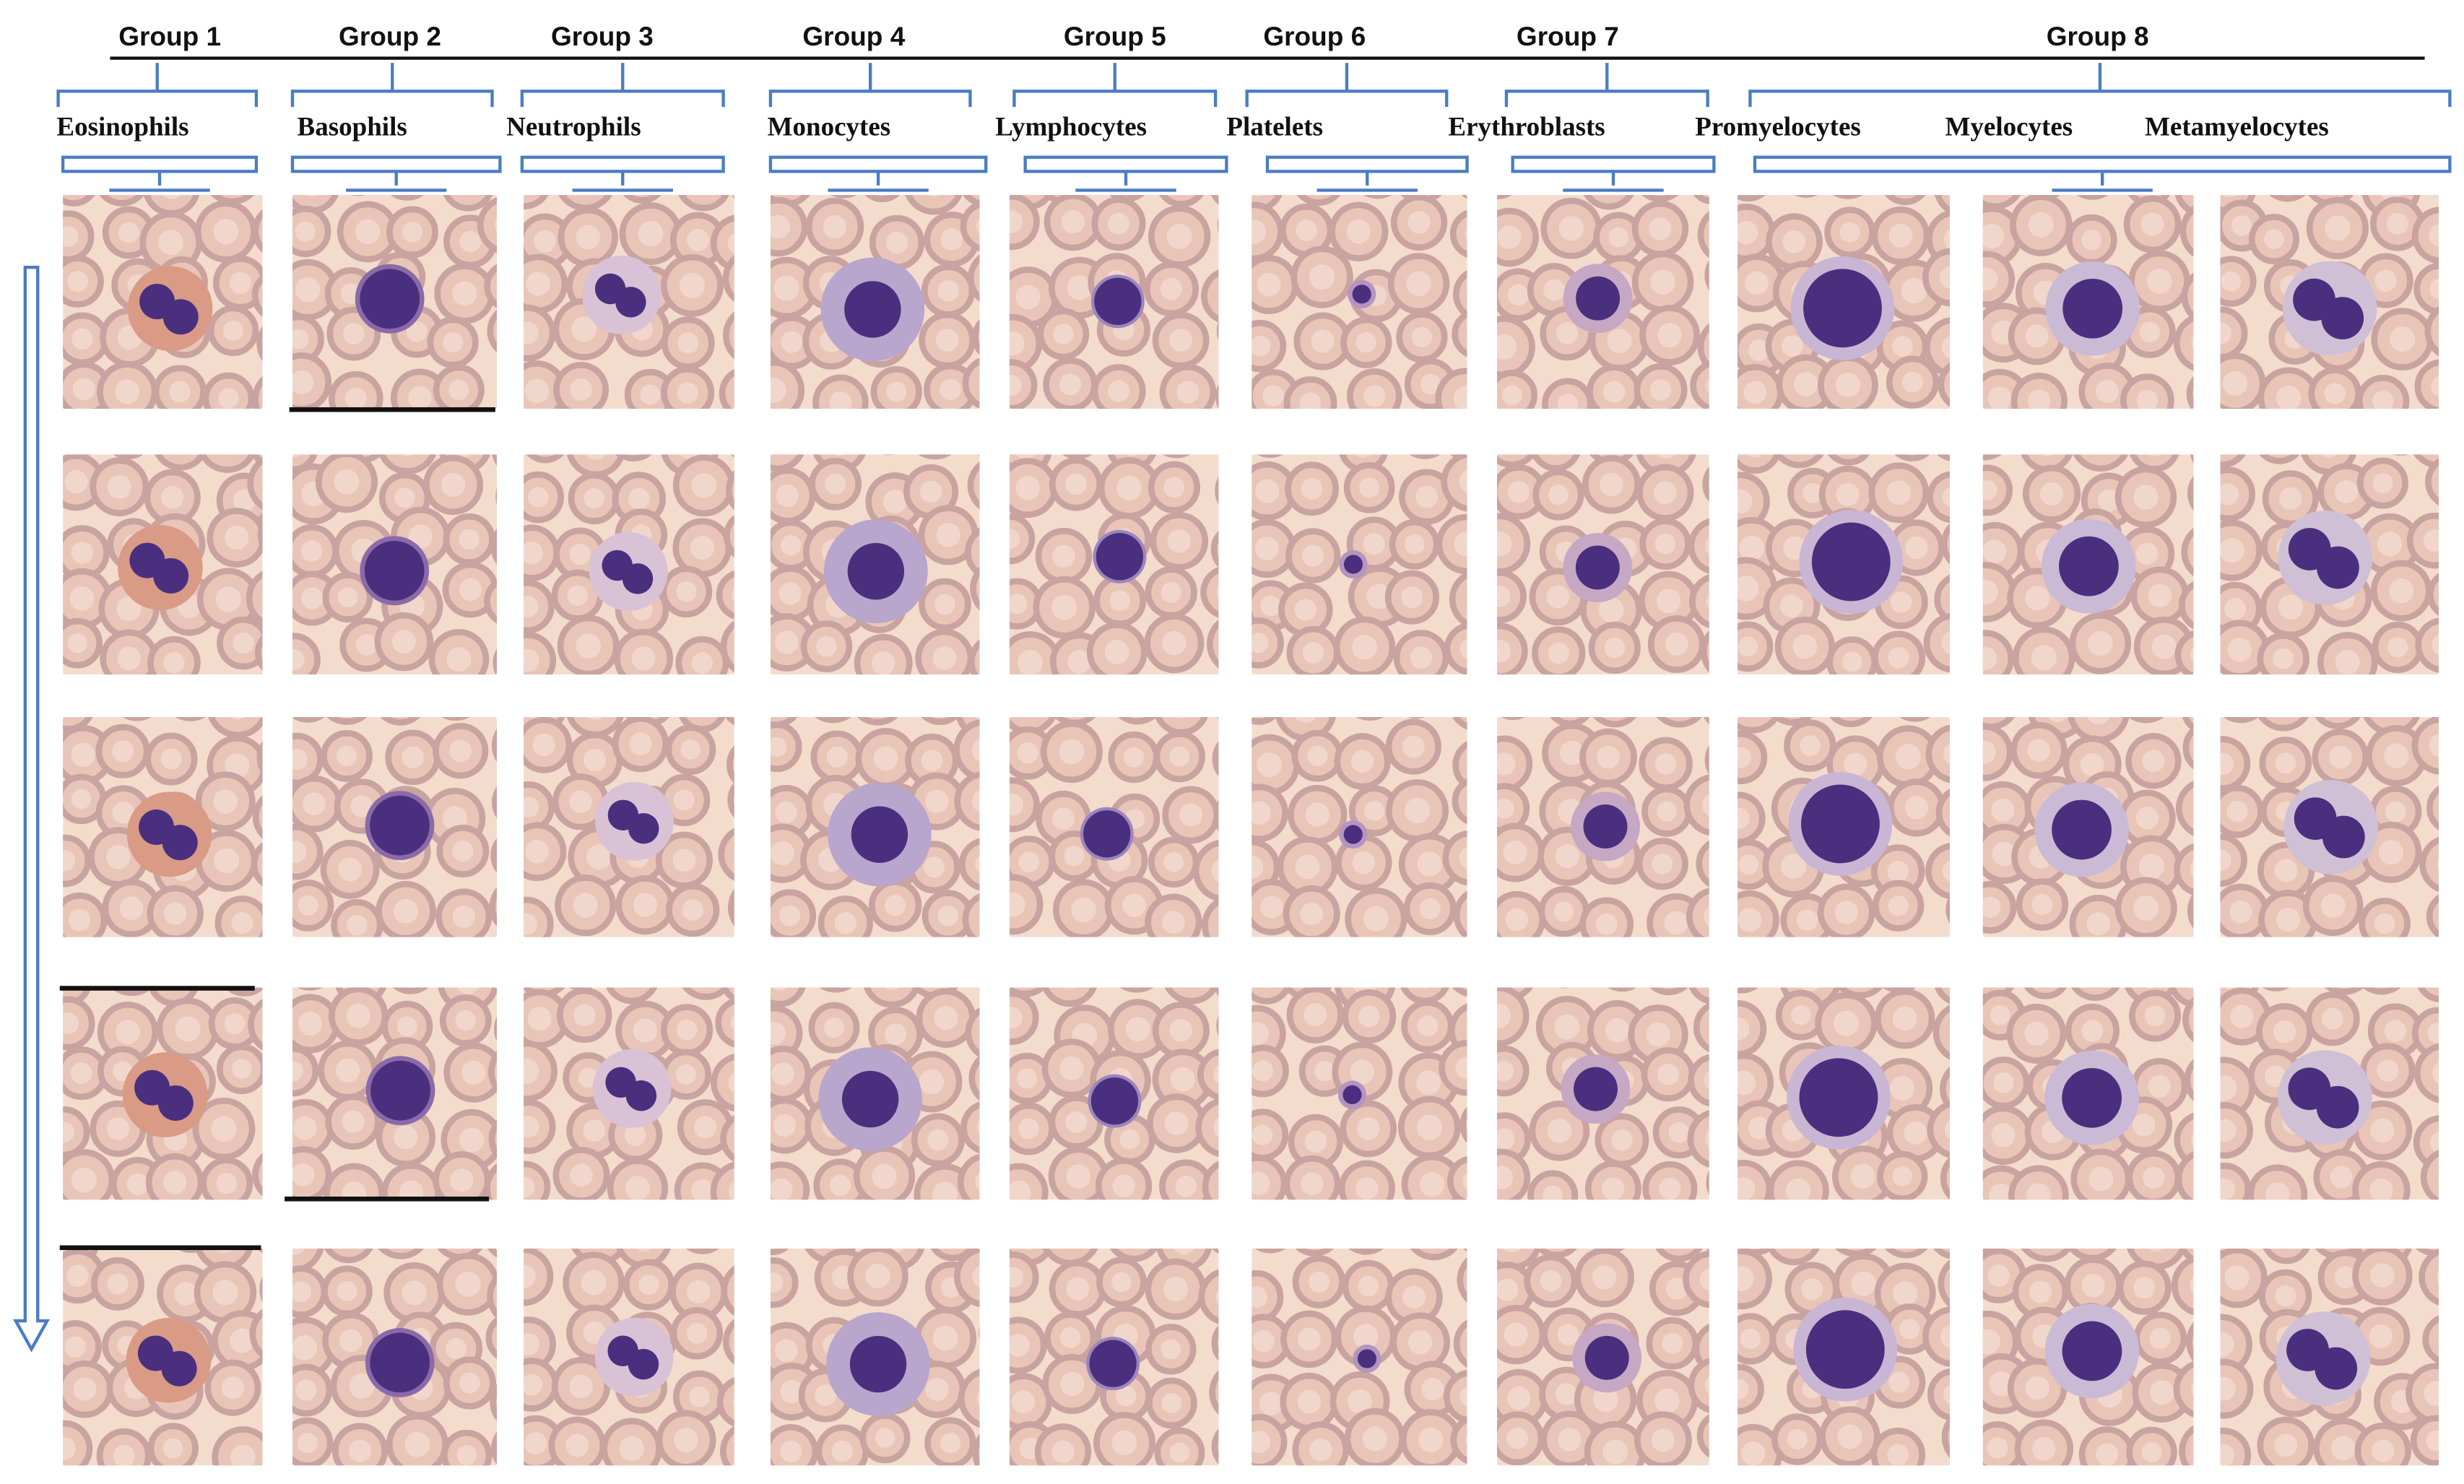 The width and height of the screenshot is (2464, 1484). Describe the element at coordinates (1275, 126) in the screenshot. I see `cell-label-platelets: Platelets` at that location.